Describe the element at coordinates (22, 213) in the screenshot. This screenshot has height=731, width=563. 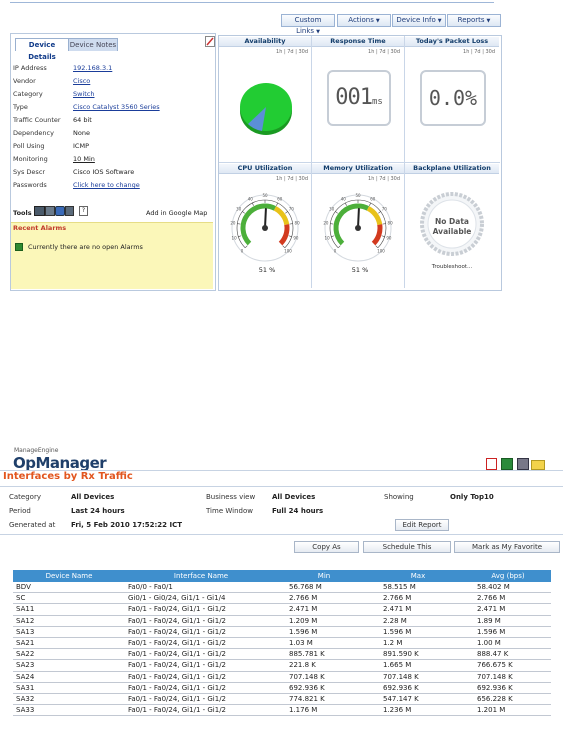
I see `tools-label: Tools` at that location.